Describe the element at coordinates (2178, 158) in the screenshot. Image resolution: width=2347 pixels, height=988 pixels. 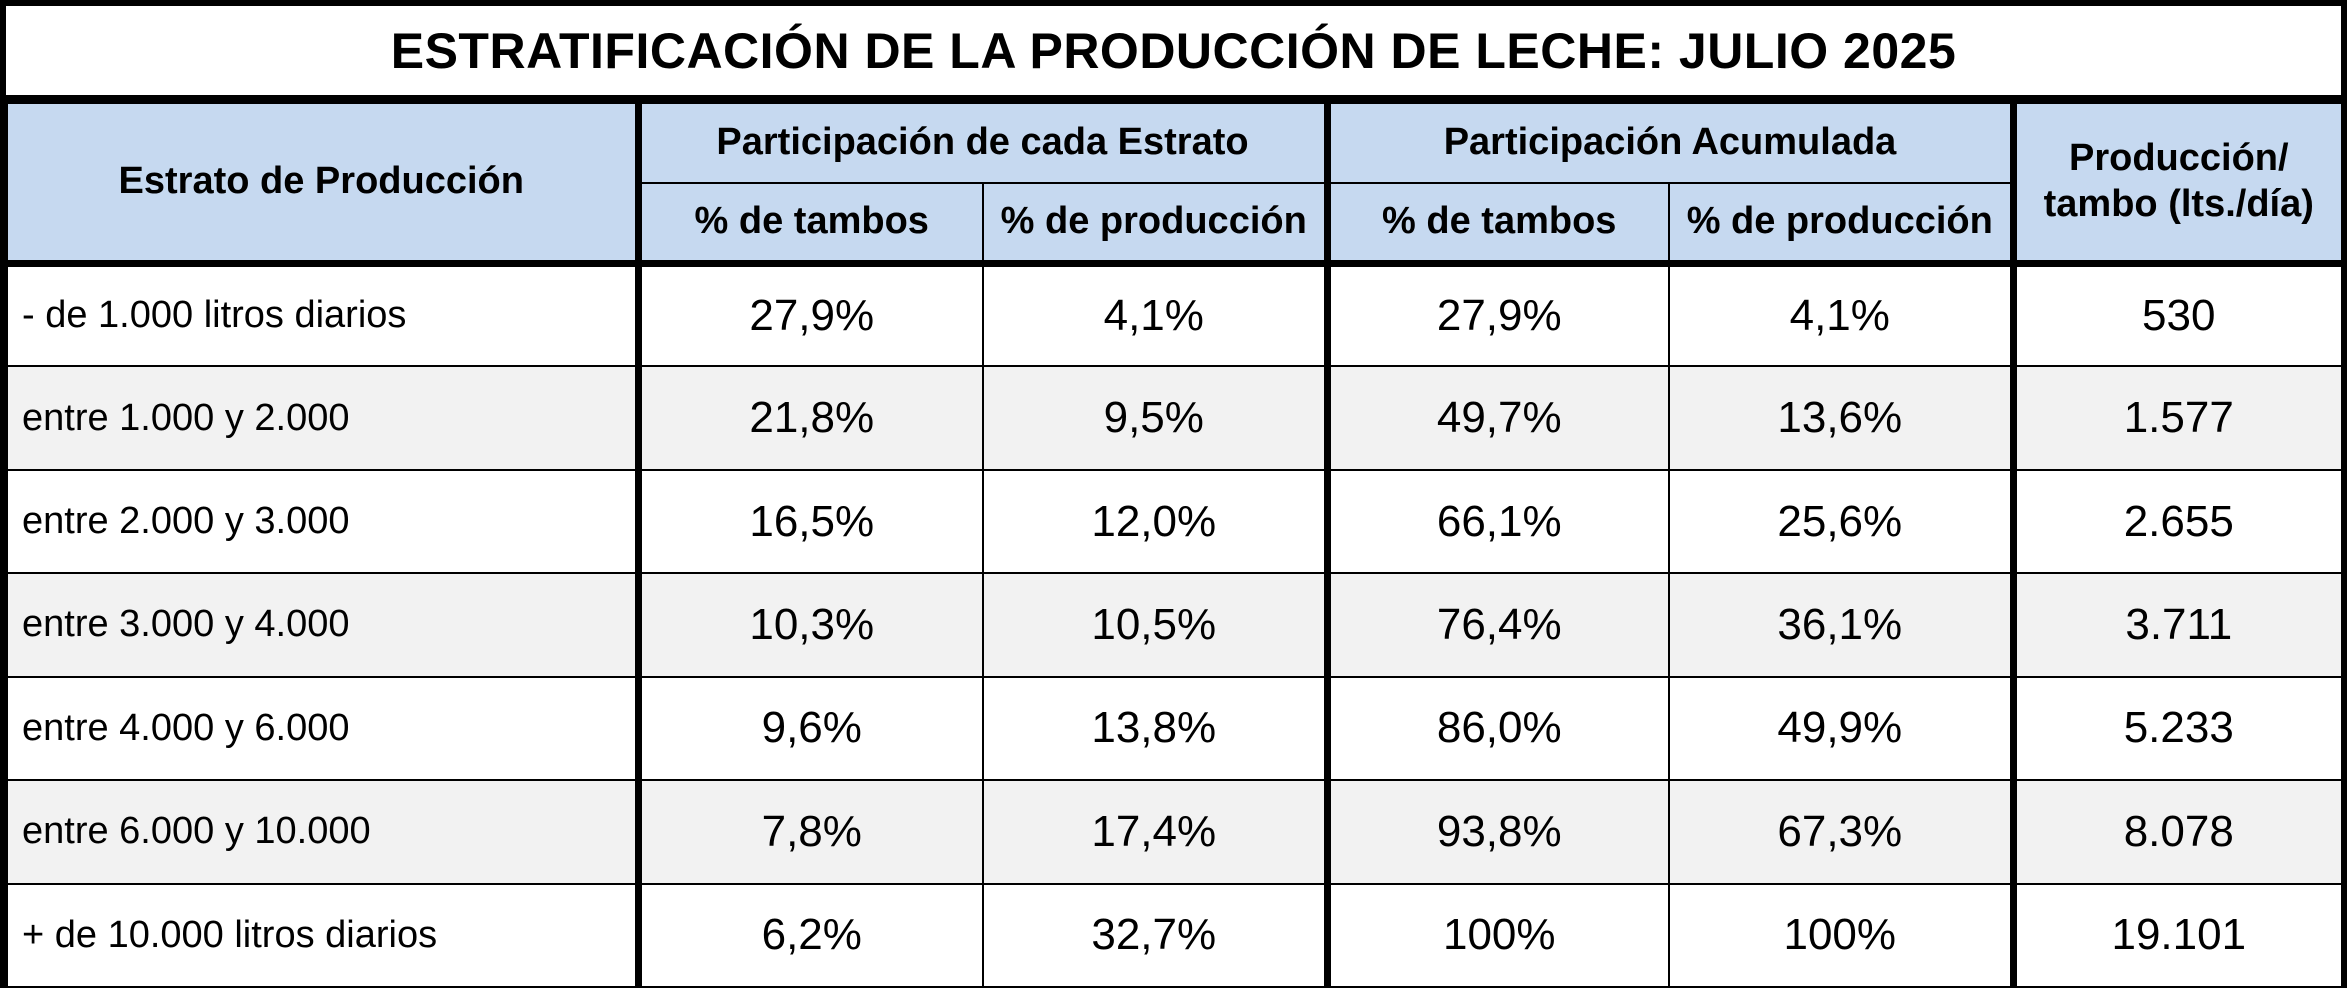
I see `header-produccion-line1: Producción/` at that location.